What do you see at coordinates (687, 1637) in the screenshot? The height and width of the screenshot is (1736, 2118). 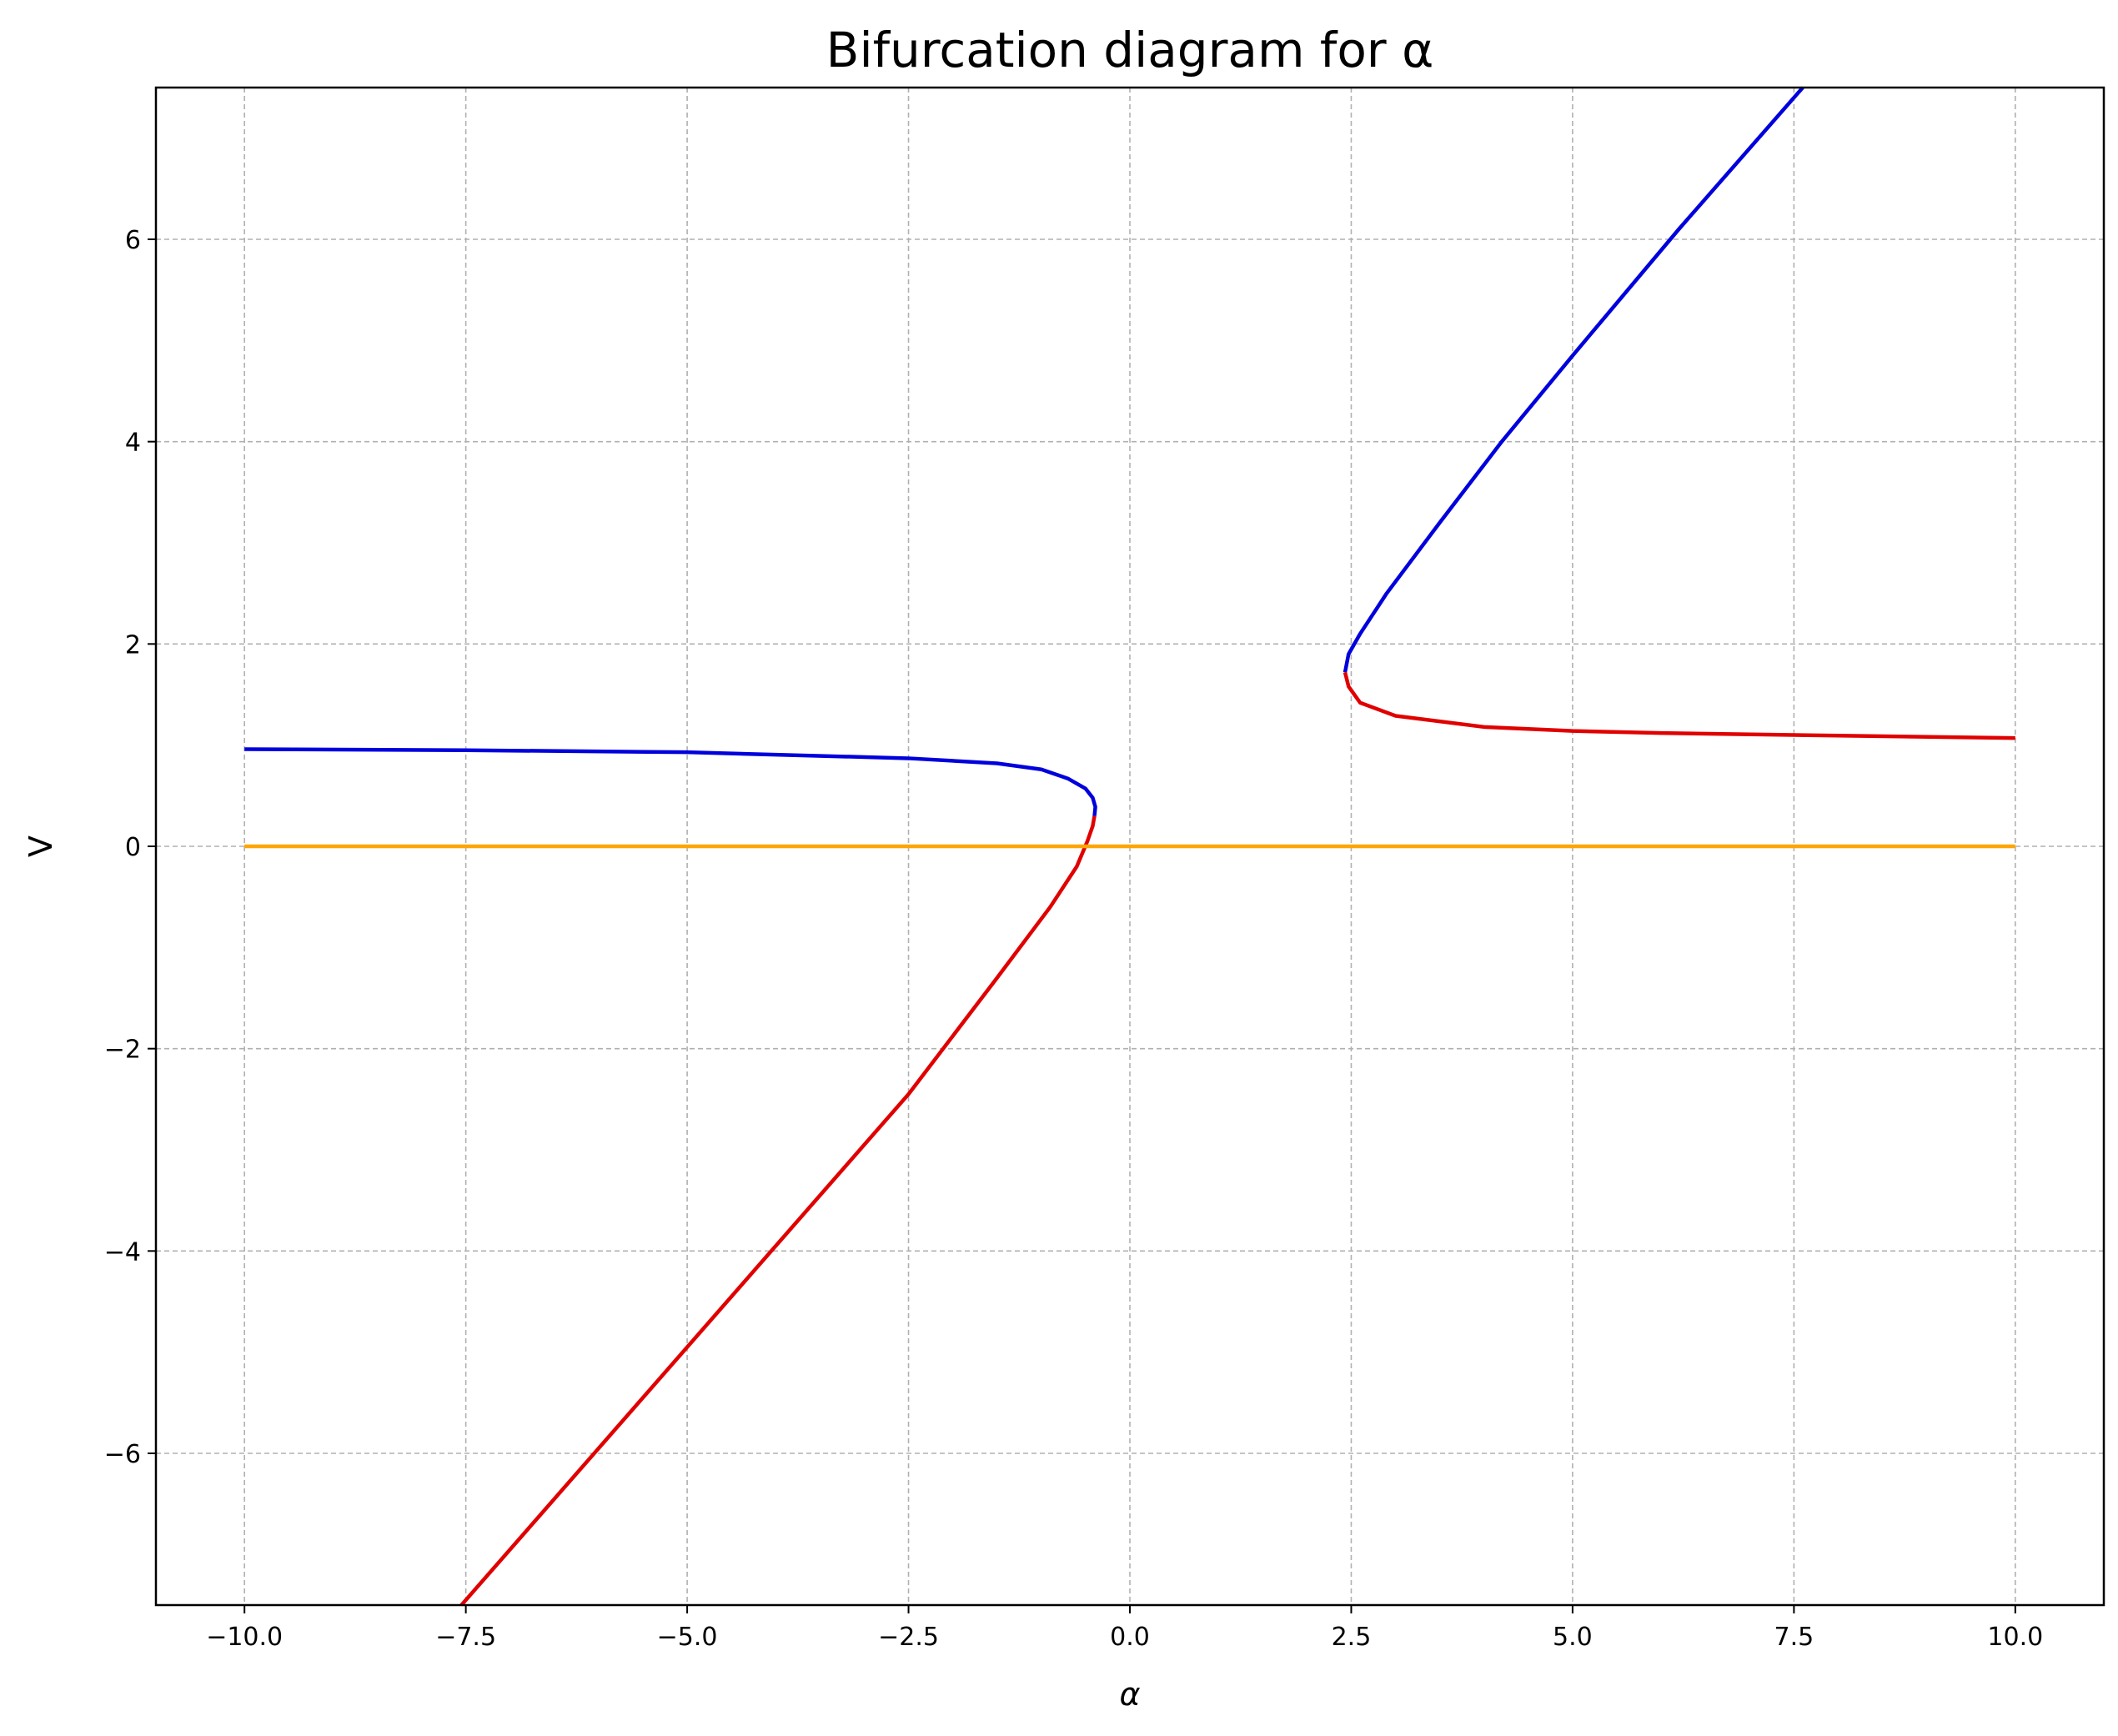 I see `x-tick-label: −5.0` at bounding box center [687, 1637].